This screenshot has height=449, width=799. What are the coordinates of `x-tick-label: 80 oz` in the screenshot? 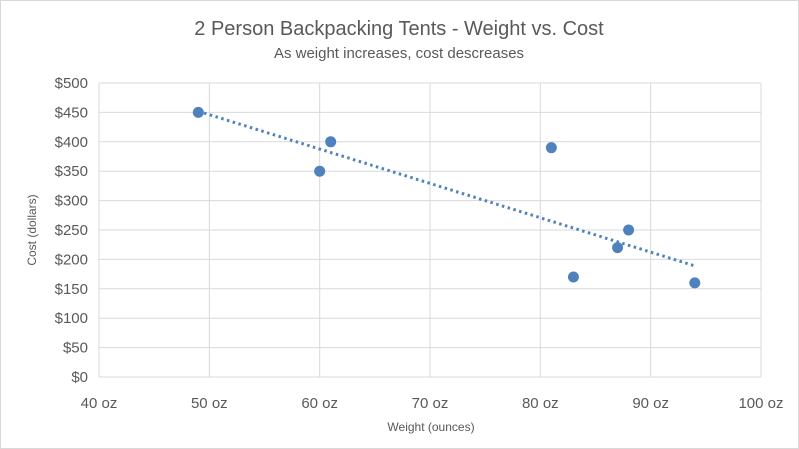 It's located at (540, 403).